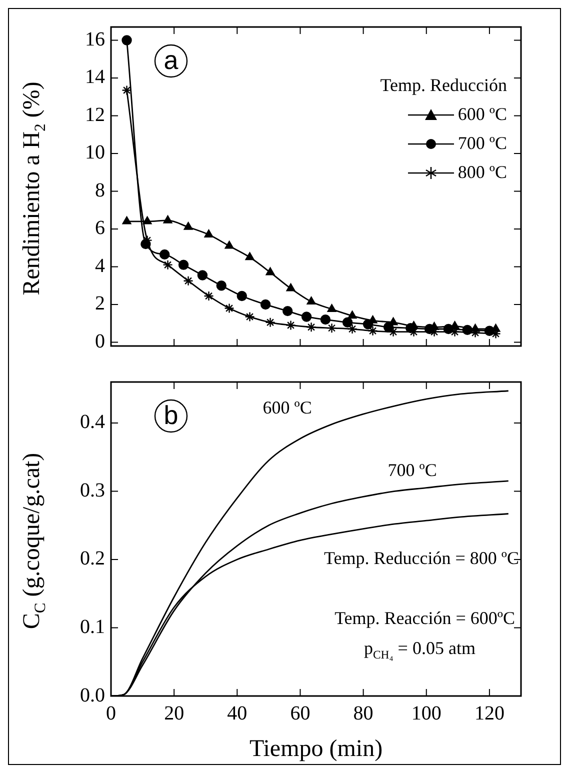 The height and width of the screenshot is (776, 567). What do you see at coordinates (426, 713) in the screenshot?
I see `x-tick-label: 100` at bounding box center [426, 713].